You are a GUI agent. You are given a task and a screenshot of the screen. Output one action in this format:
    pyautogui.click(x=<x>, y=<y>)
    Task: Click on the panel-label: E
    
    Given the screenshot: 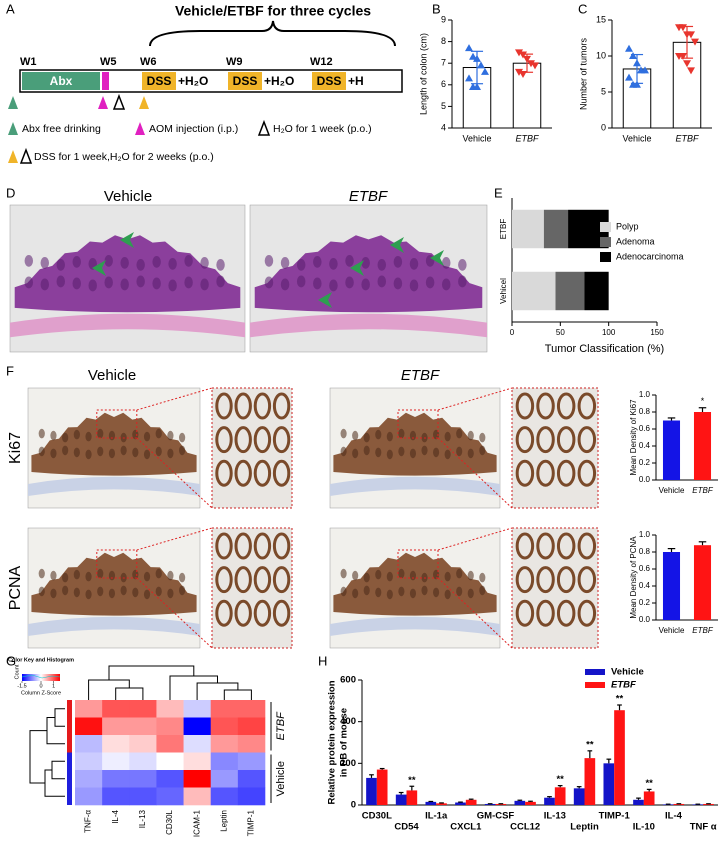 What is the action you would take?
    pyautogui.click(x=498, y=192)
    